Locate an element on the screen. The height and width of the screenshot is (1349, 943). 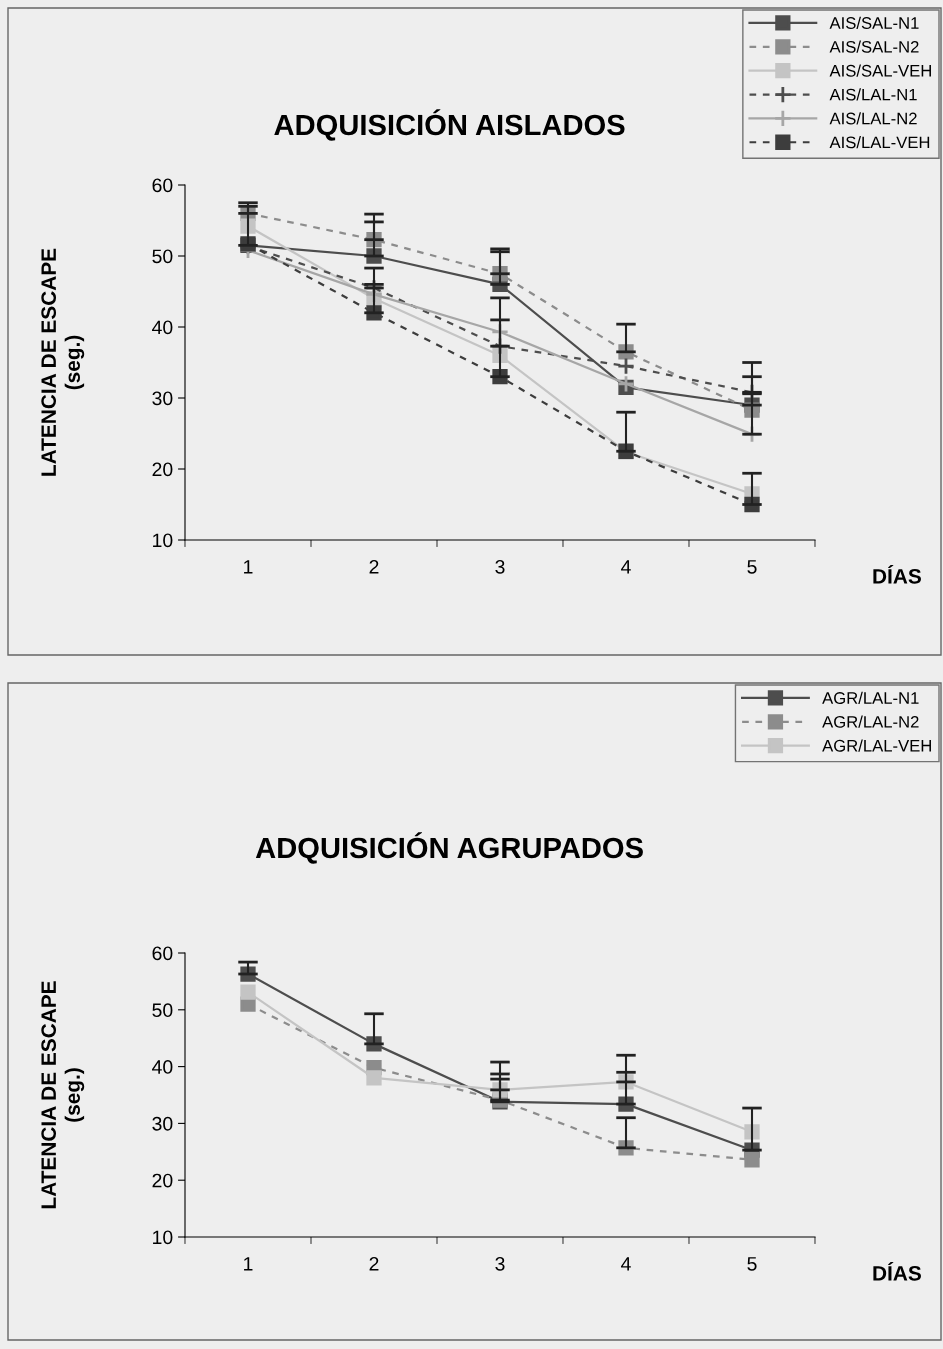
legend-label: AIS/SAL-N2 is located at coordinates (874, 46).